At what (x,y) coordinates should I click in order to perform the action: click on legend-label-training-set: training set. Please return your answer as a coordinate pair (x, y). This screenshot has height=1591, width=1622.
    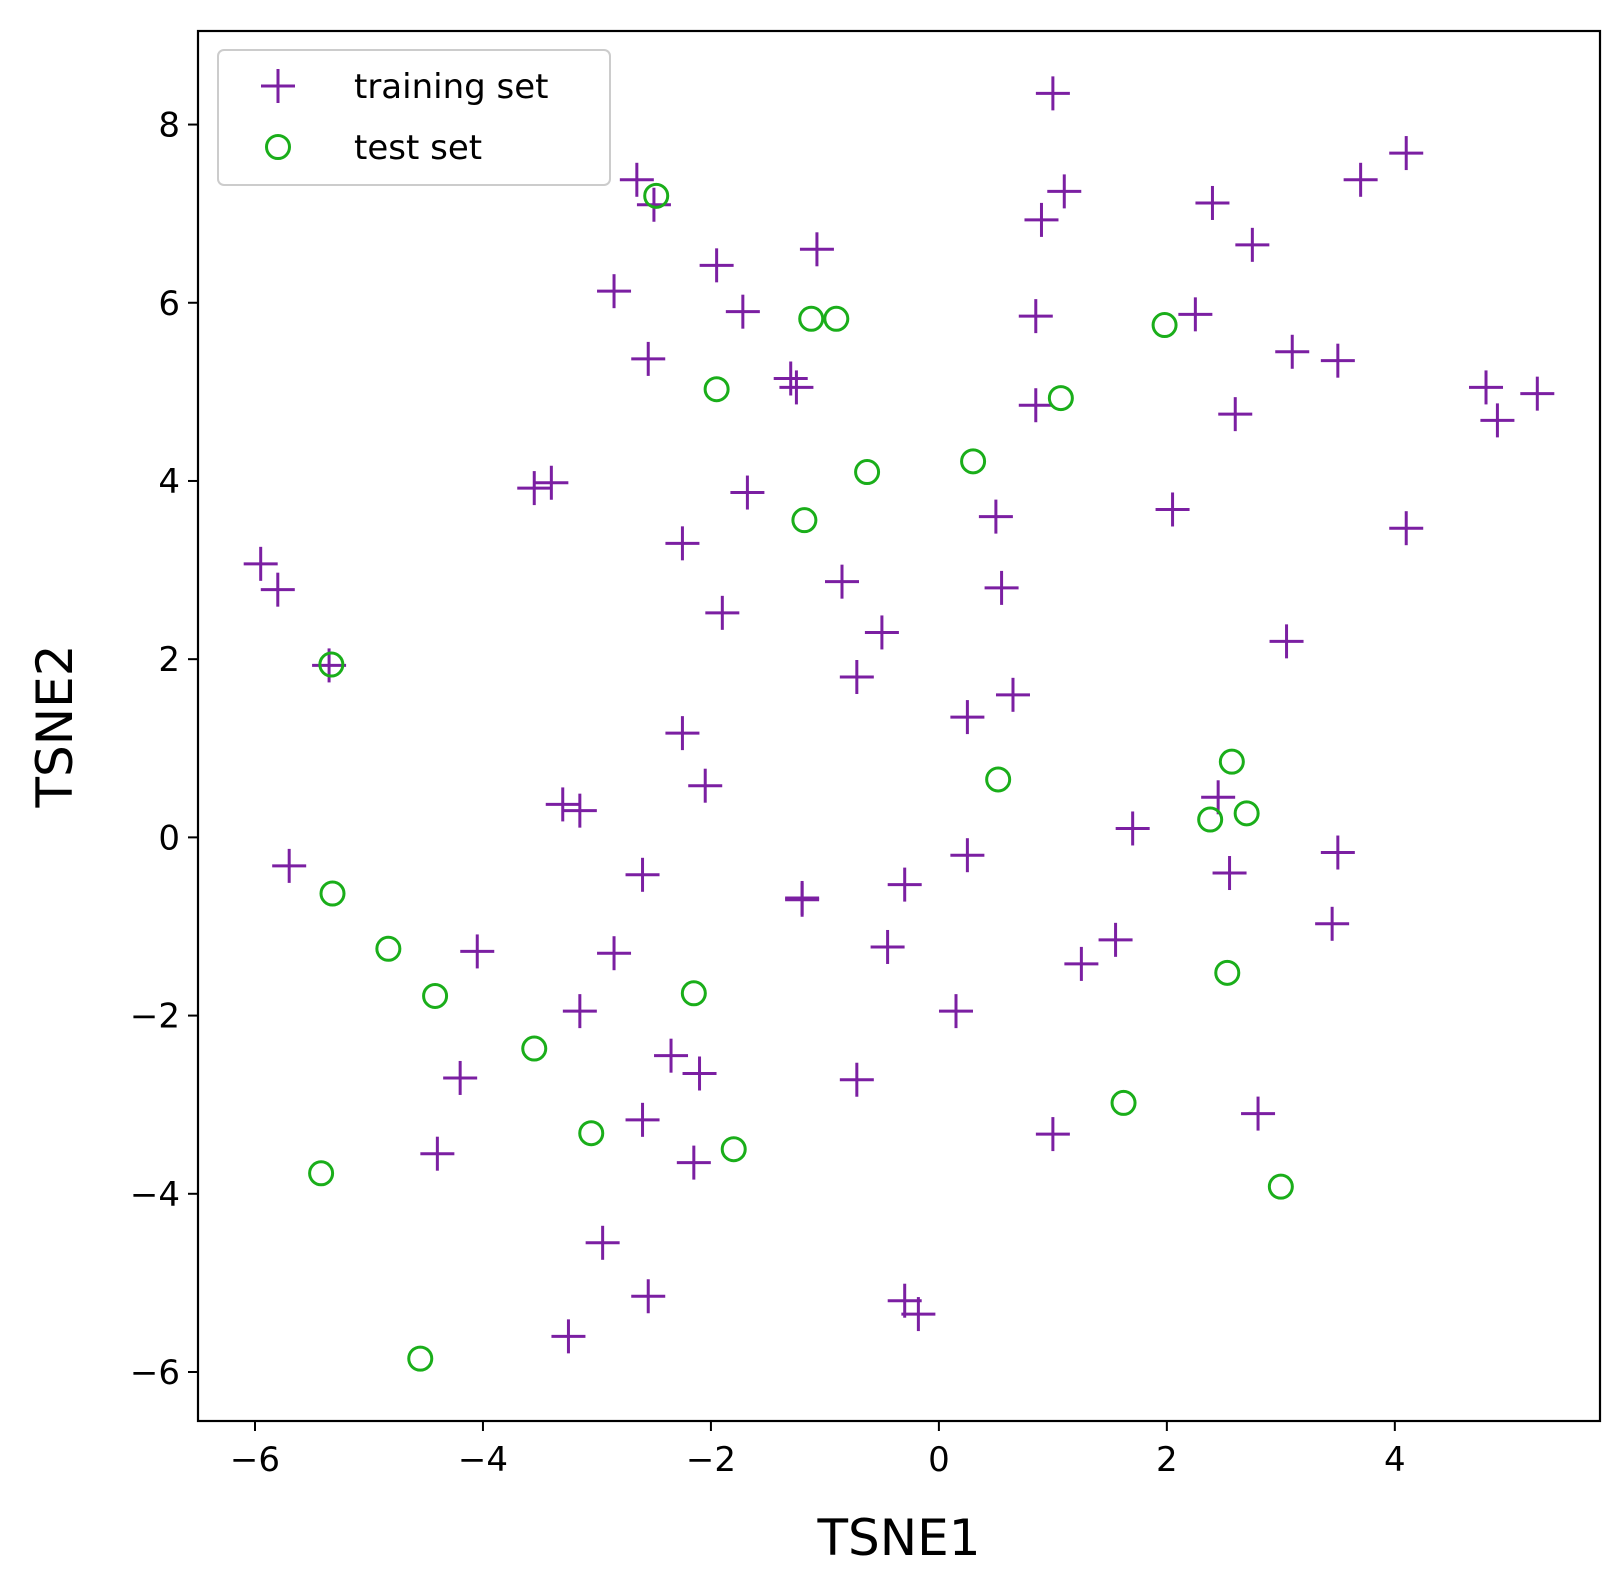
    Looking at the image, I should click on (451, 87).